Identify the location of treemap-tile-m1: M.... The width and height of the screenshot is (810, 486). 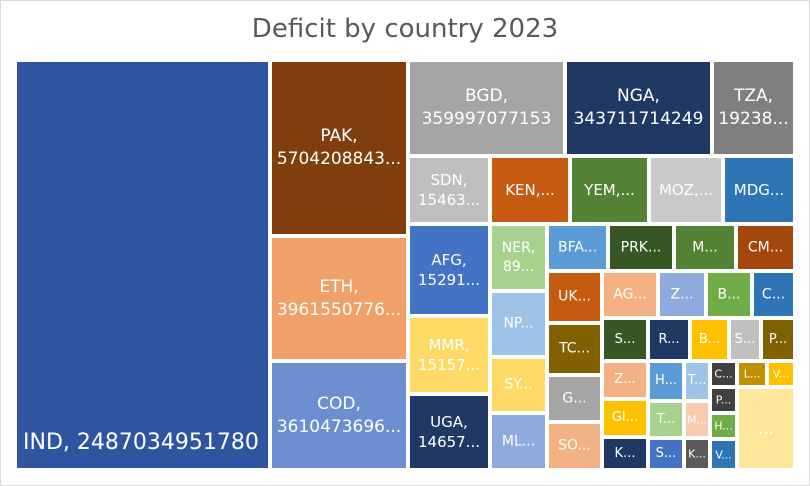
(705, 247).